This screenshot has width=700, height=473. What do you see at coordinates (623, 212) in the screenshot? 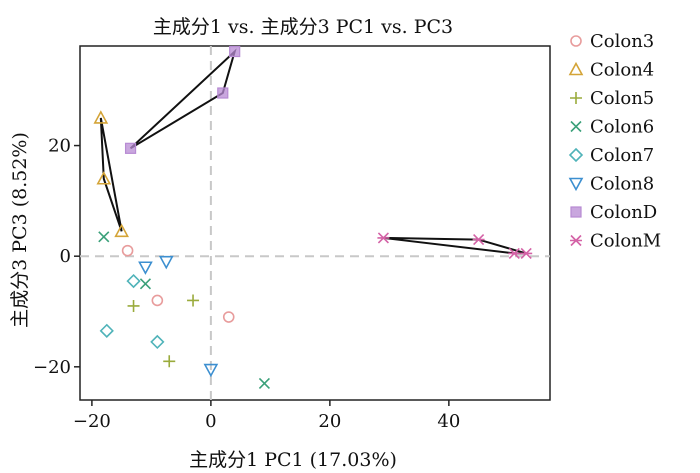
I see `legend-label: ColonD` at bounding box center [623, 212].